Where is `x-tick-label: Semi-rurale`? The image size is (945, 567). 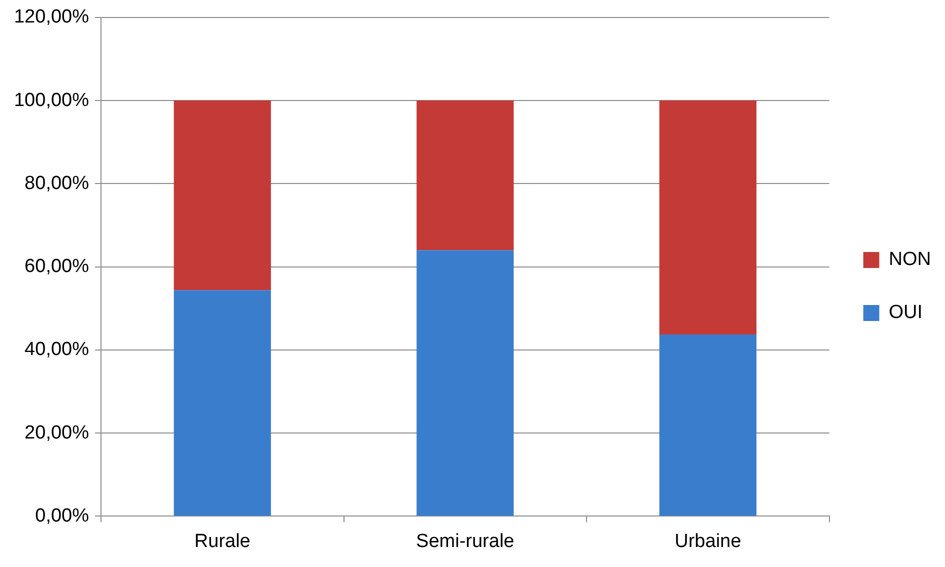
x-tick-label: Semi-rurale is located at coordinates (465, 541).